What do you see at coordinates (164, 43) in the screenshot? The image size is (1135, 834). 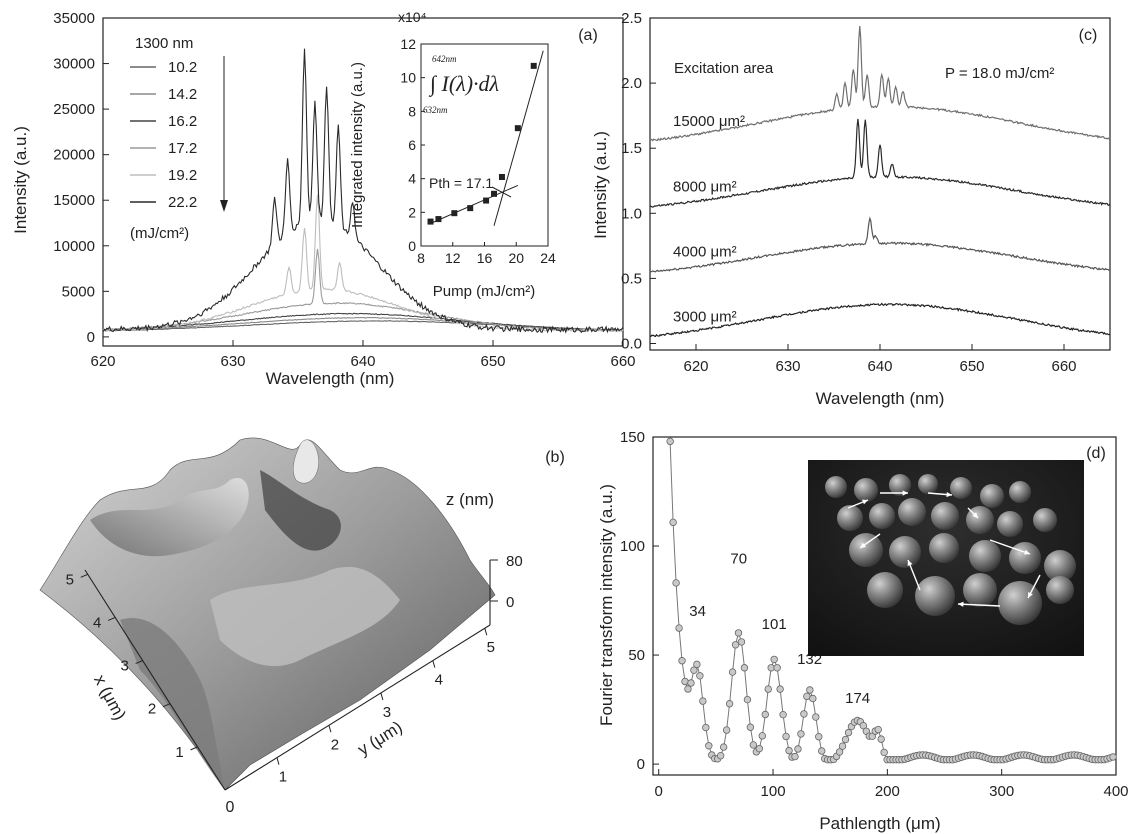 I see `legend-title: 1300 nm` at bounding box center [164, 43].